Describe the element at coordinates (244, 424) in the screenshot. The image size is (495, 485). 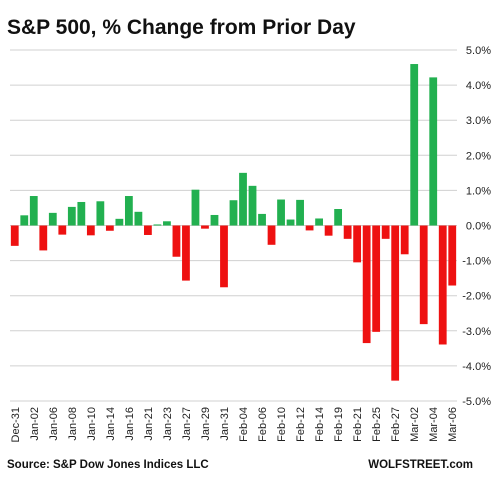
I see `x-tick-label: Feb-04` at that location.